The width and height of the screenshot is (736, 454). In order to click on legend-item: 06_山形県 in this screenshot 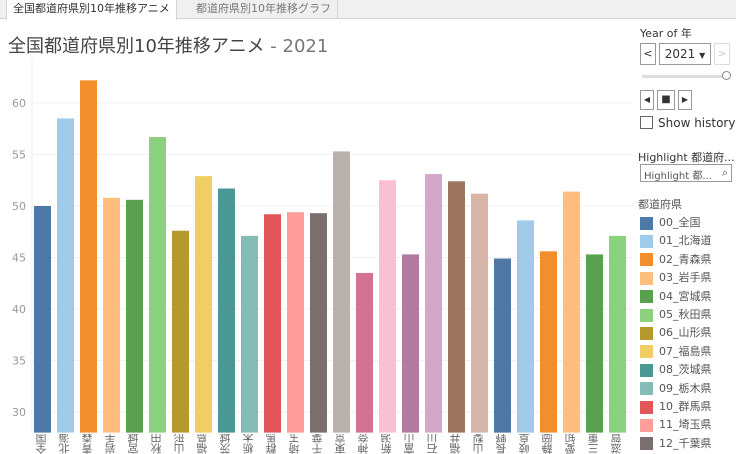, I will do `click(676, 332)`.